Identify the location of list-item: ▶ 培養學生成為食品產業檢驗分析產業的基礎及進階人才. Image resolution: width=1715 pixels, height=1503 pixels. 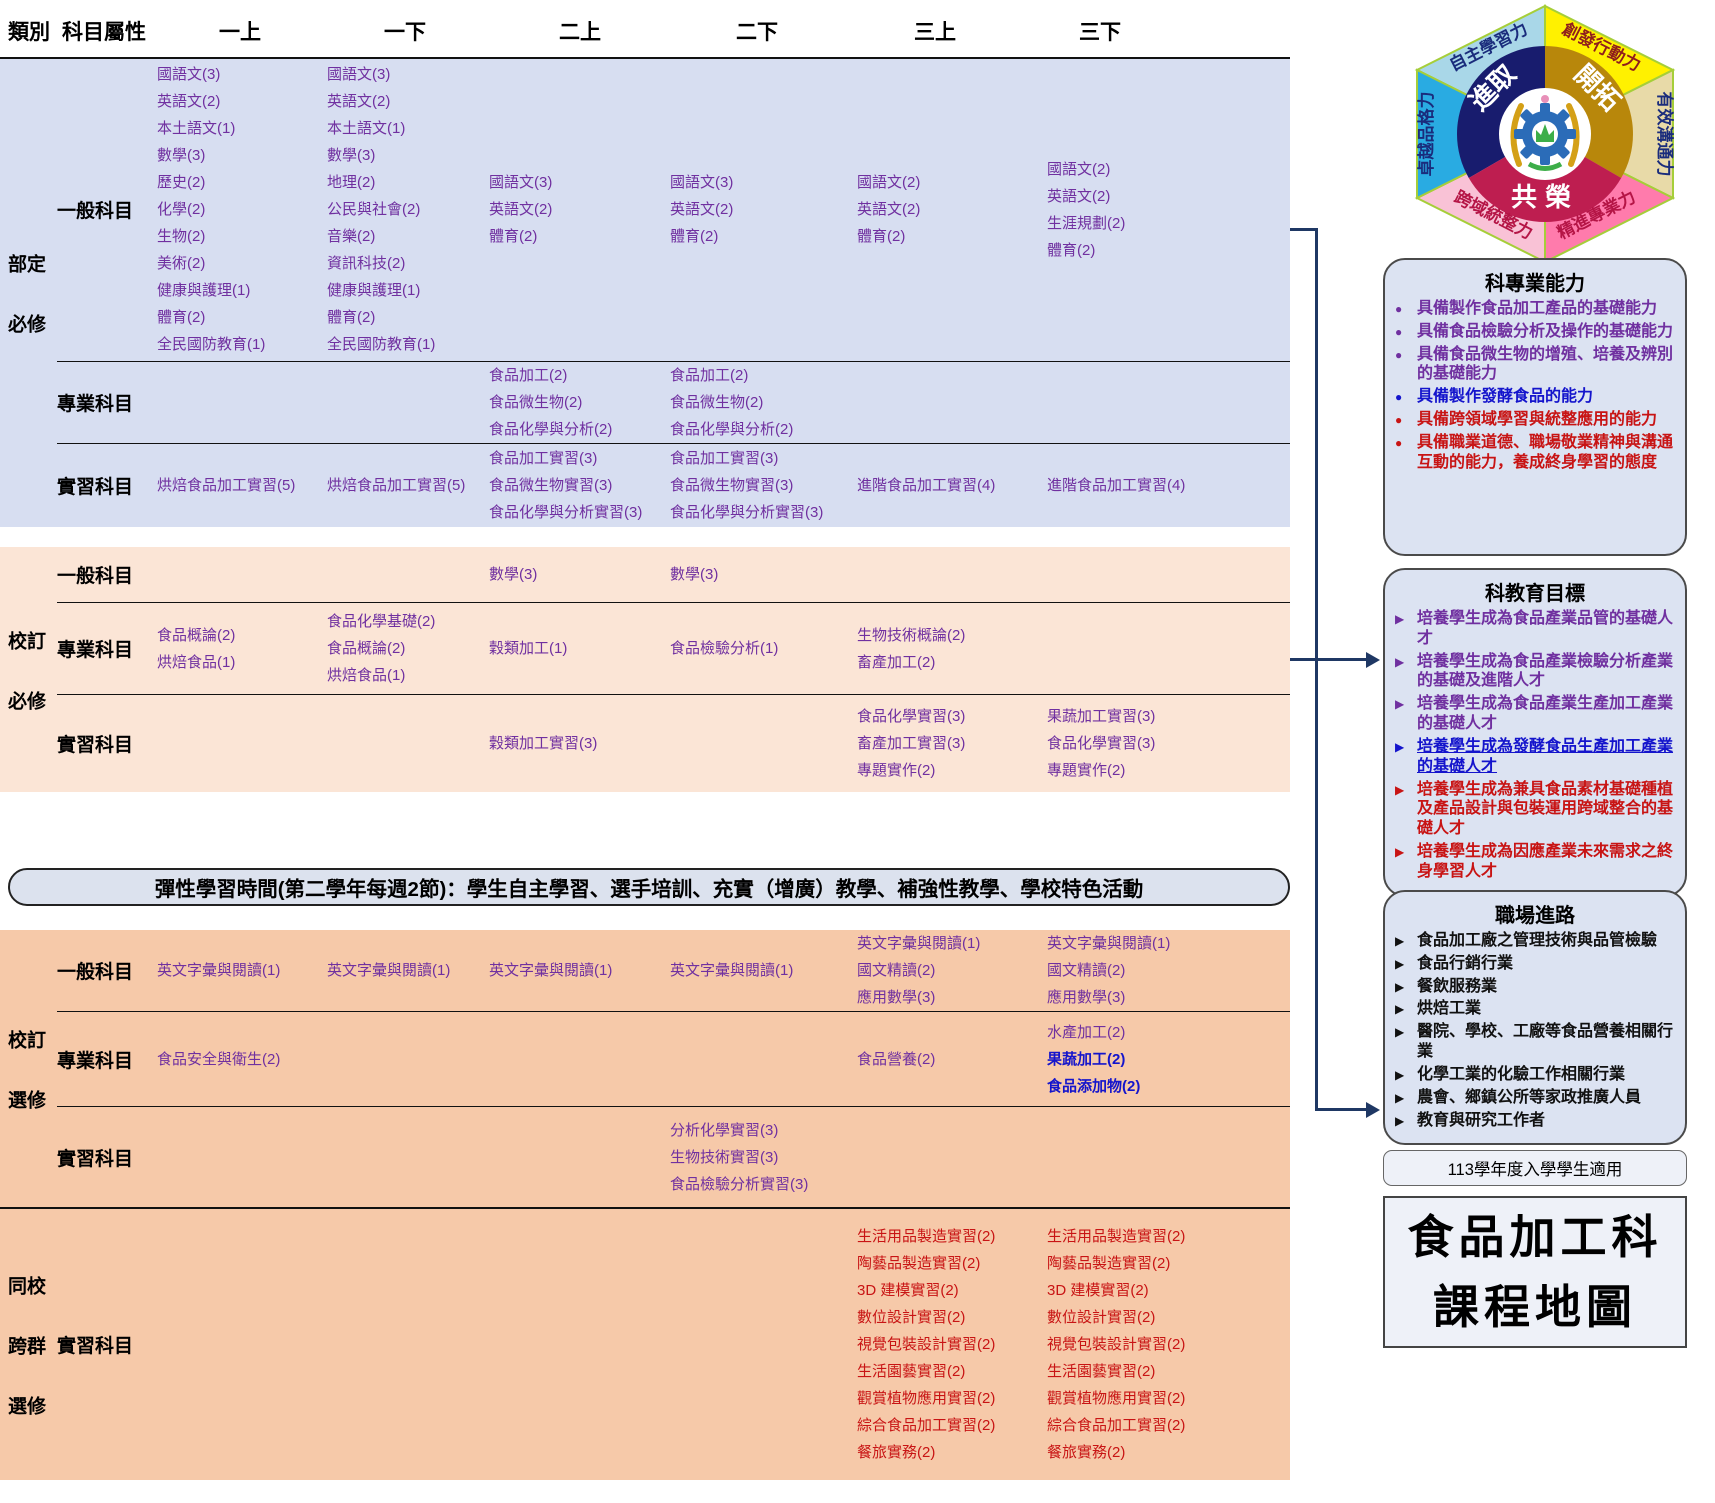
(1535, 672).